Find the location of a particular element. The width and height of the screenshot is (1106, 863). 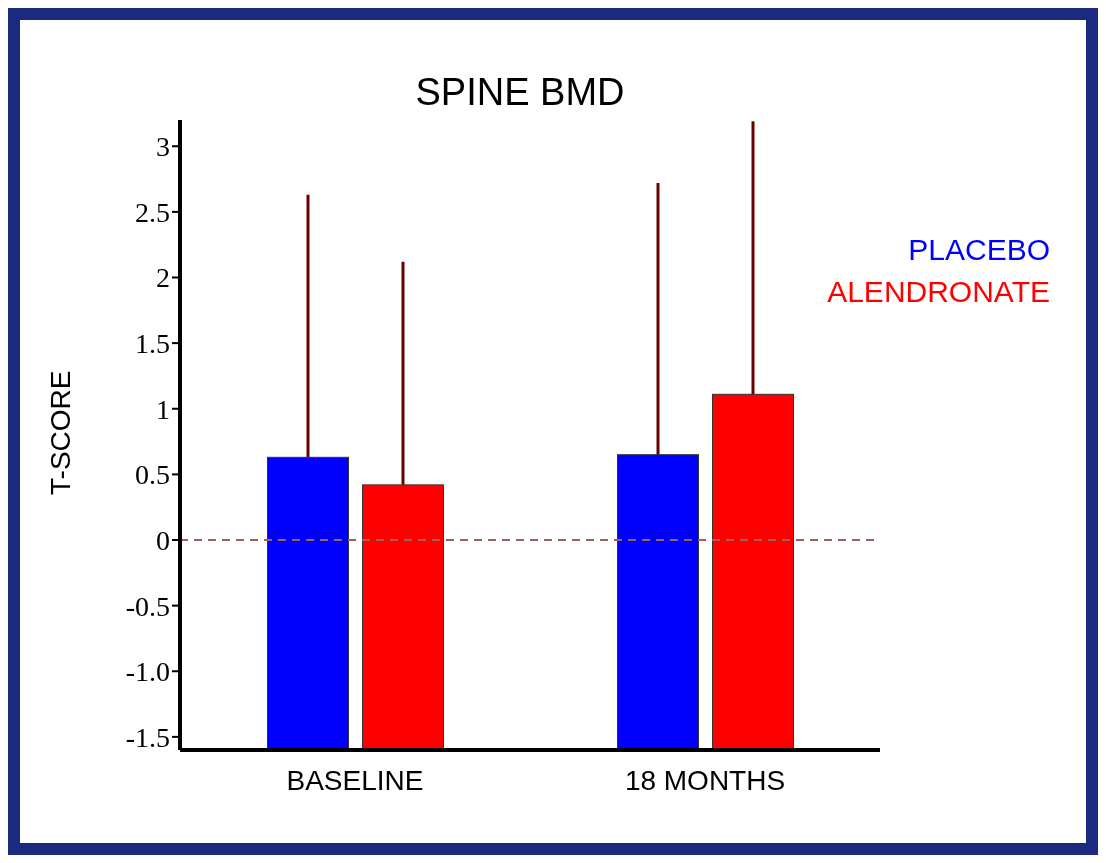

y-tick-label: 1 is located at coordinates (163, 409).